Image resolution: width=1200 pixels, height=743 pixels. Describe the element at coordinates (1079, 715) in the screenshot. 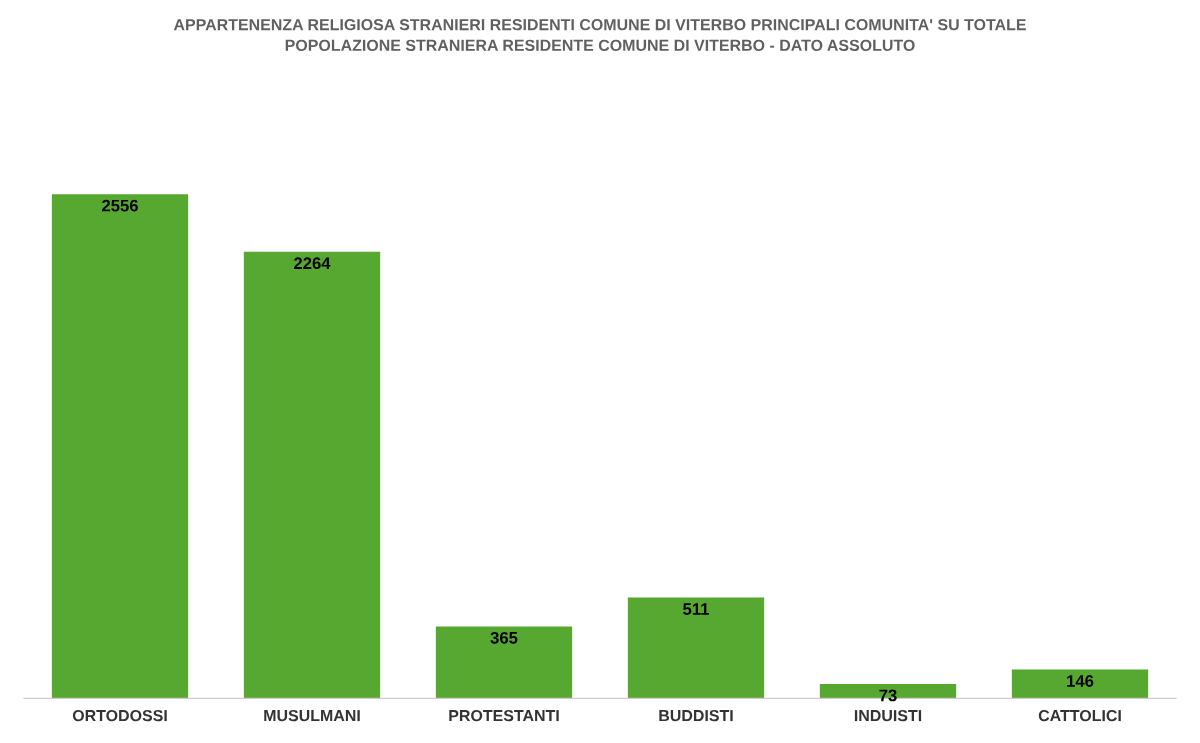

I see `x-tick-label: CATTOLICI` at that location.